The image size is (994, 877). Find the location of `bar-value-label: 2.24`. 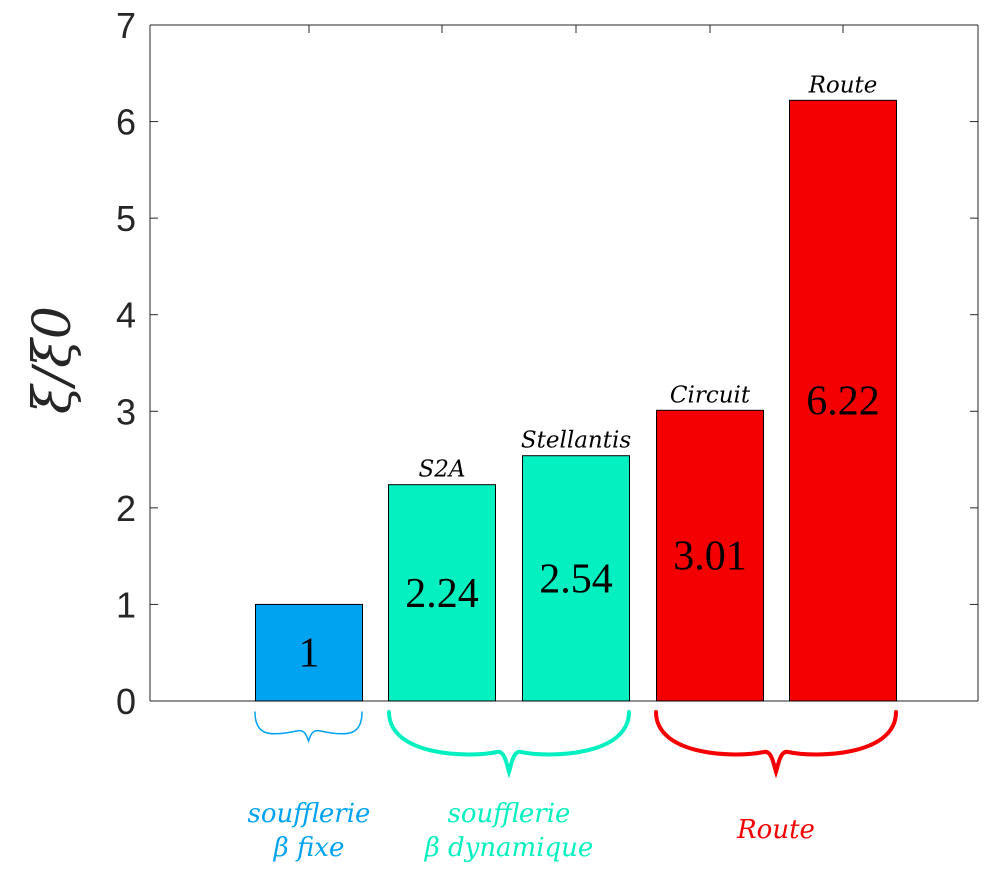

bar-value-label: 2.24 is located at coordinates (442, 594).